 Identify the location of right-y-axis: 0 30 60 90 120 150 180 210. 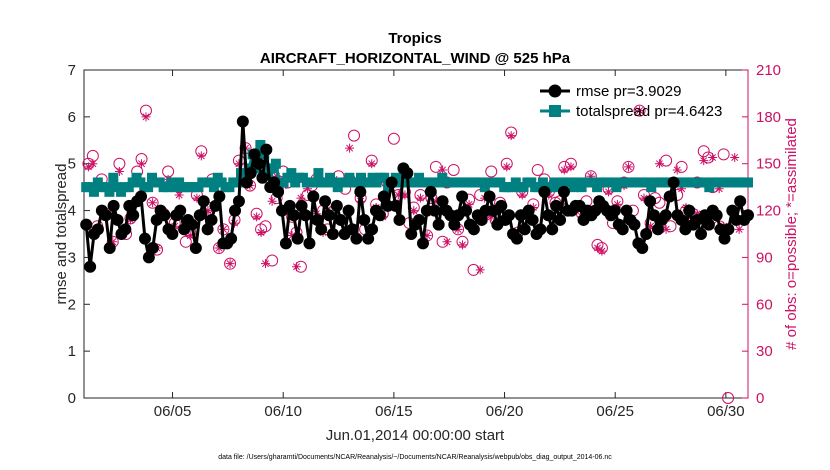
(761, 234).